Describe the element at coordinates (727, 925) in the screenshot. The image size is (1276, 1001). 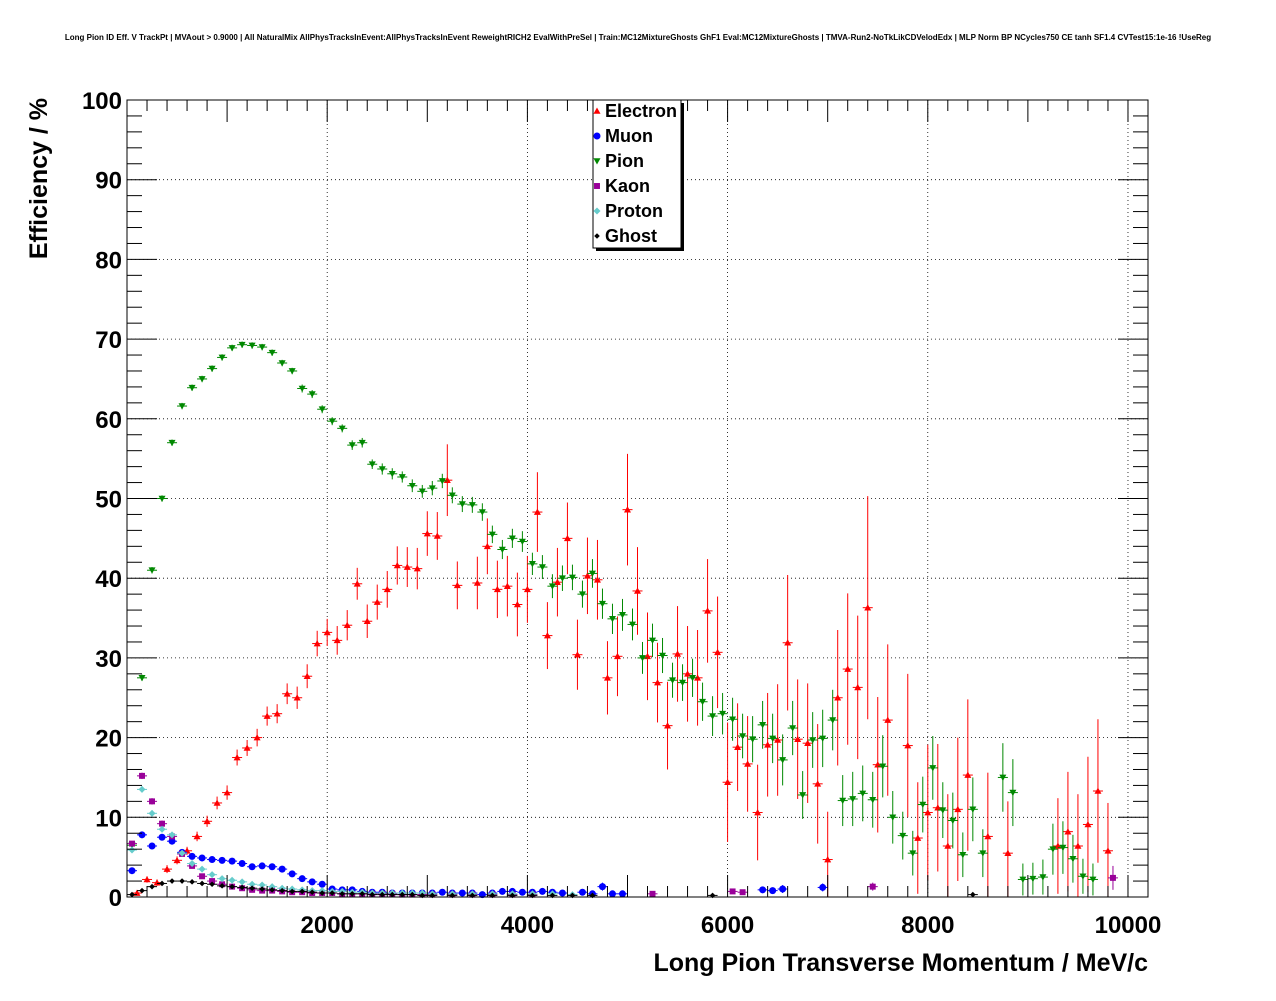
I see `x-tick-label: 6000` at that location.